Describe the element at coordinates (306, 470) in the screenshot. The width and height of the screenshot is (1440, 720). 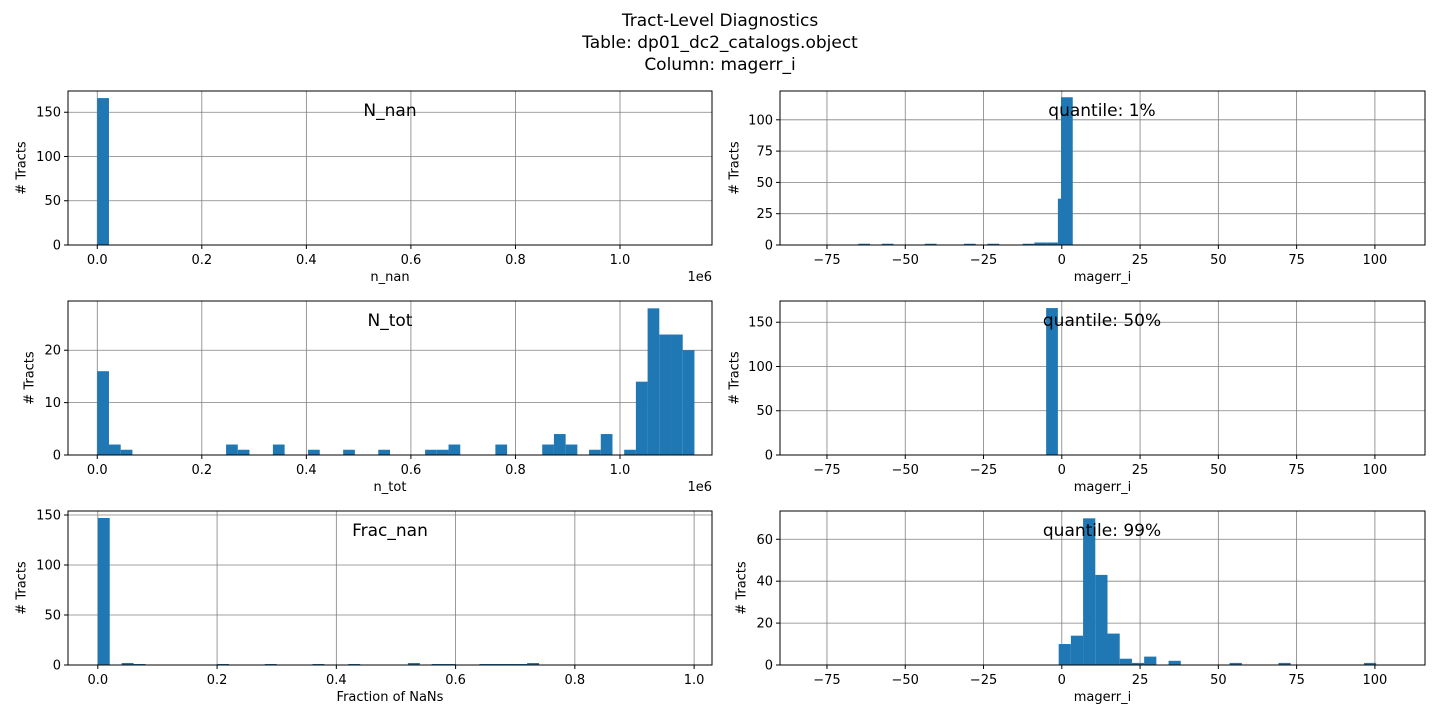
I see `x-tick-label: 0.4` at that location.